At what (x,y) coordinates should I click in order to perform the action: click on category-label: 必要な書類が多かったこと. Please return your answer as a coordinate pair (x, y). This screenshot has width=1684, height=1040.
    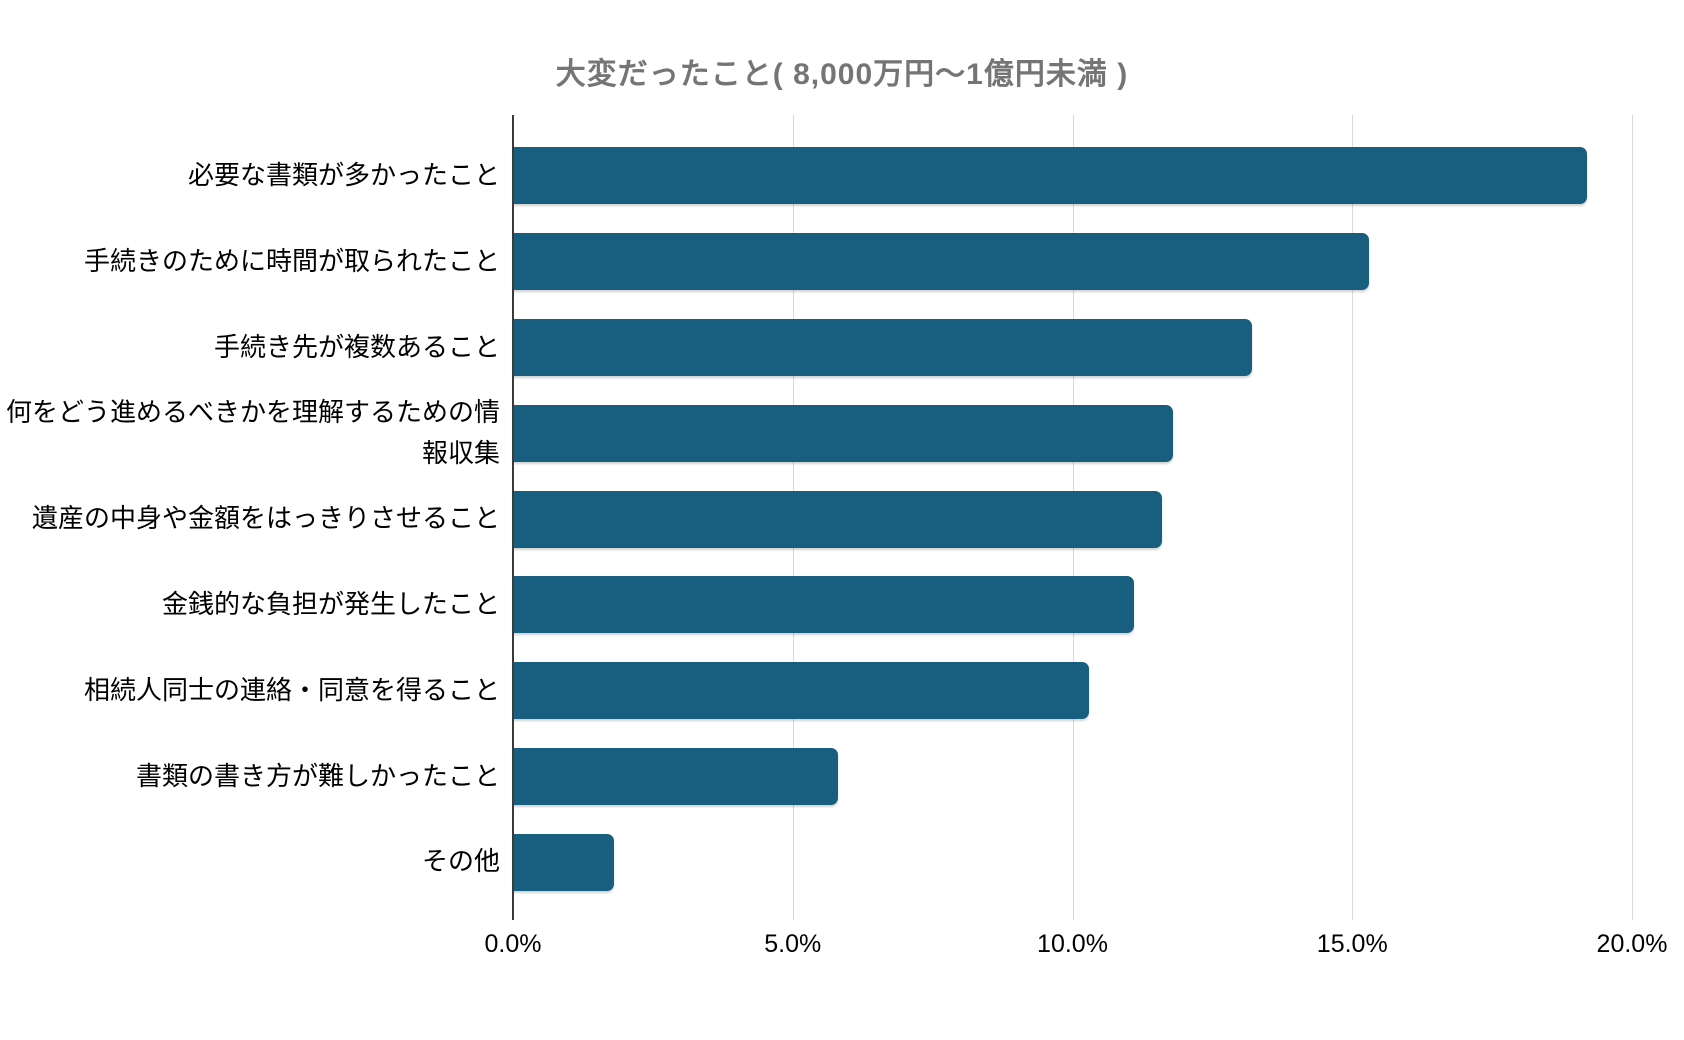
    Looking at the image, I should click on (343, 175).